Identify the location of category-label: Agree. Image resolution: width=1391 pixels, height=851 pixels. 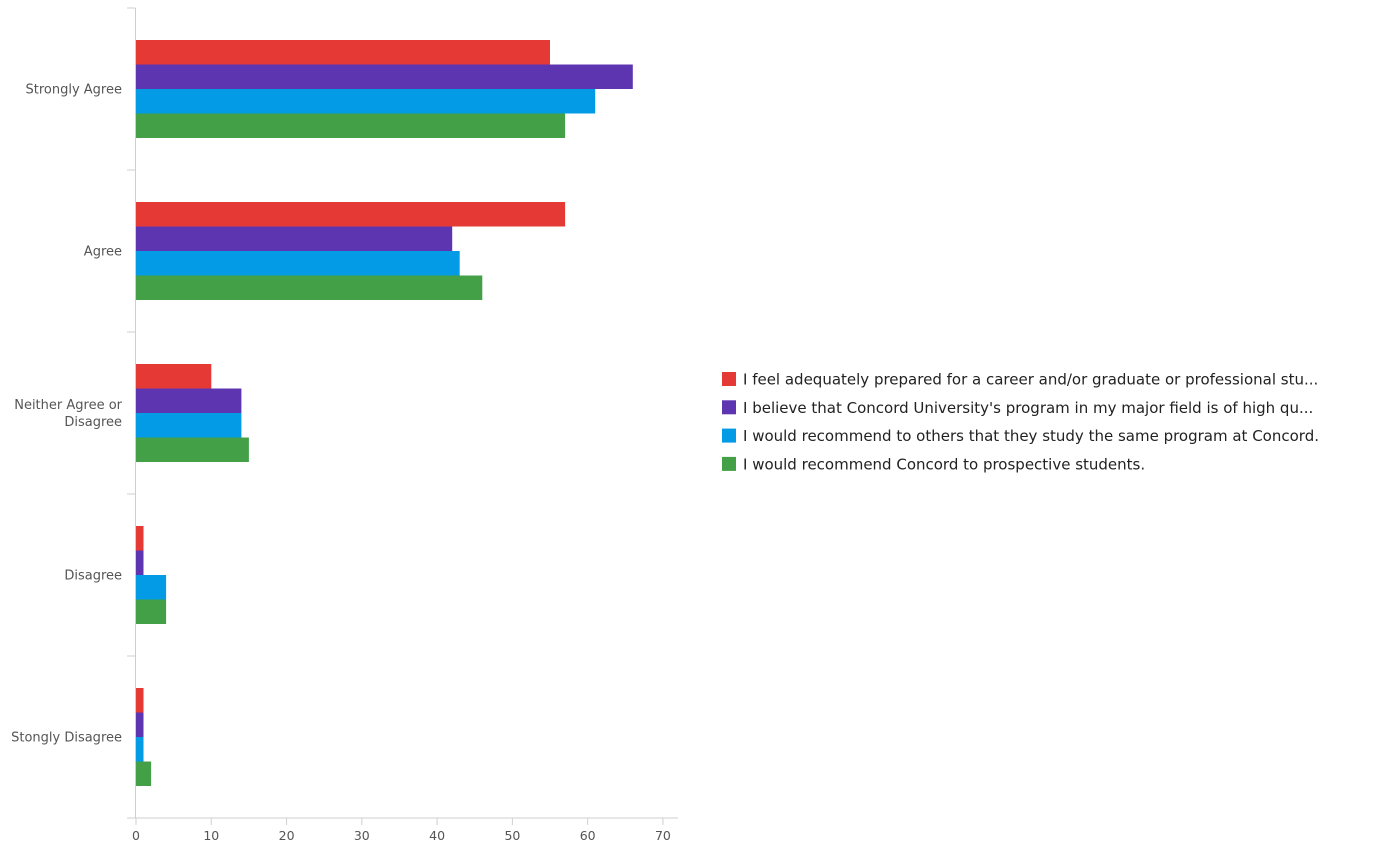
(103, 252).